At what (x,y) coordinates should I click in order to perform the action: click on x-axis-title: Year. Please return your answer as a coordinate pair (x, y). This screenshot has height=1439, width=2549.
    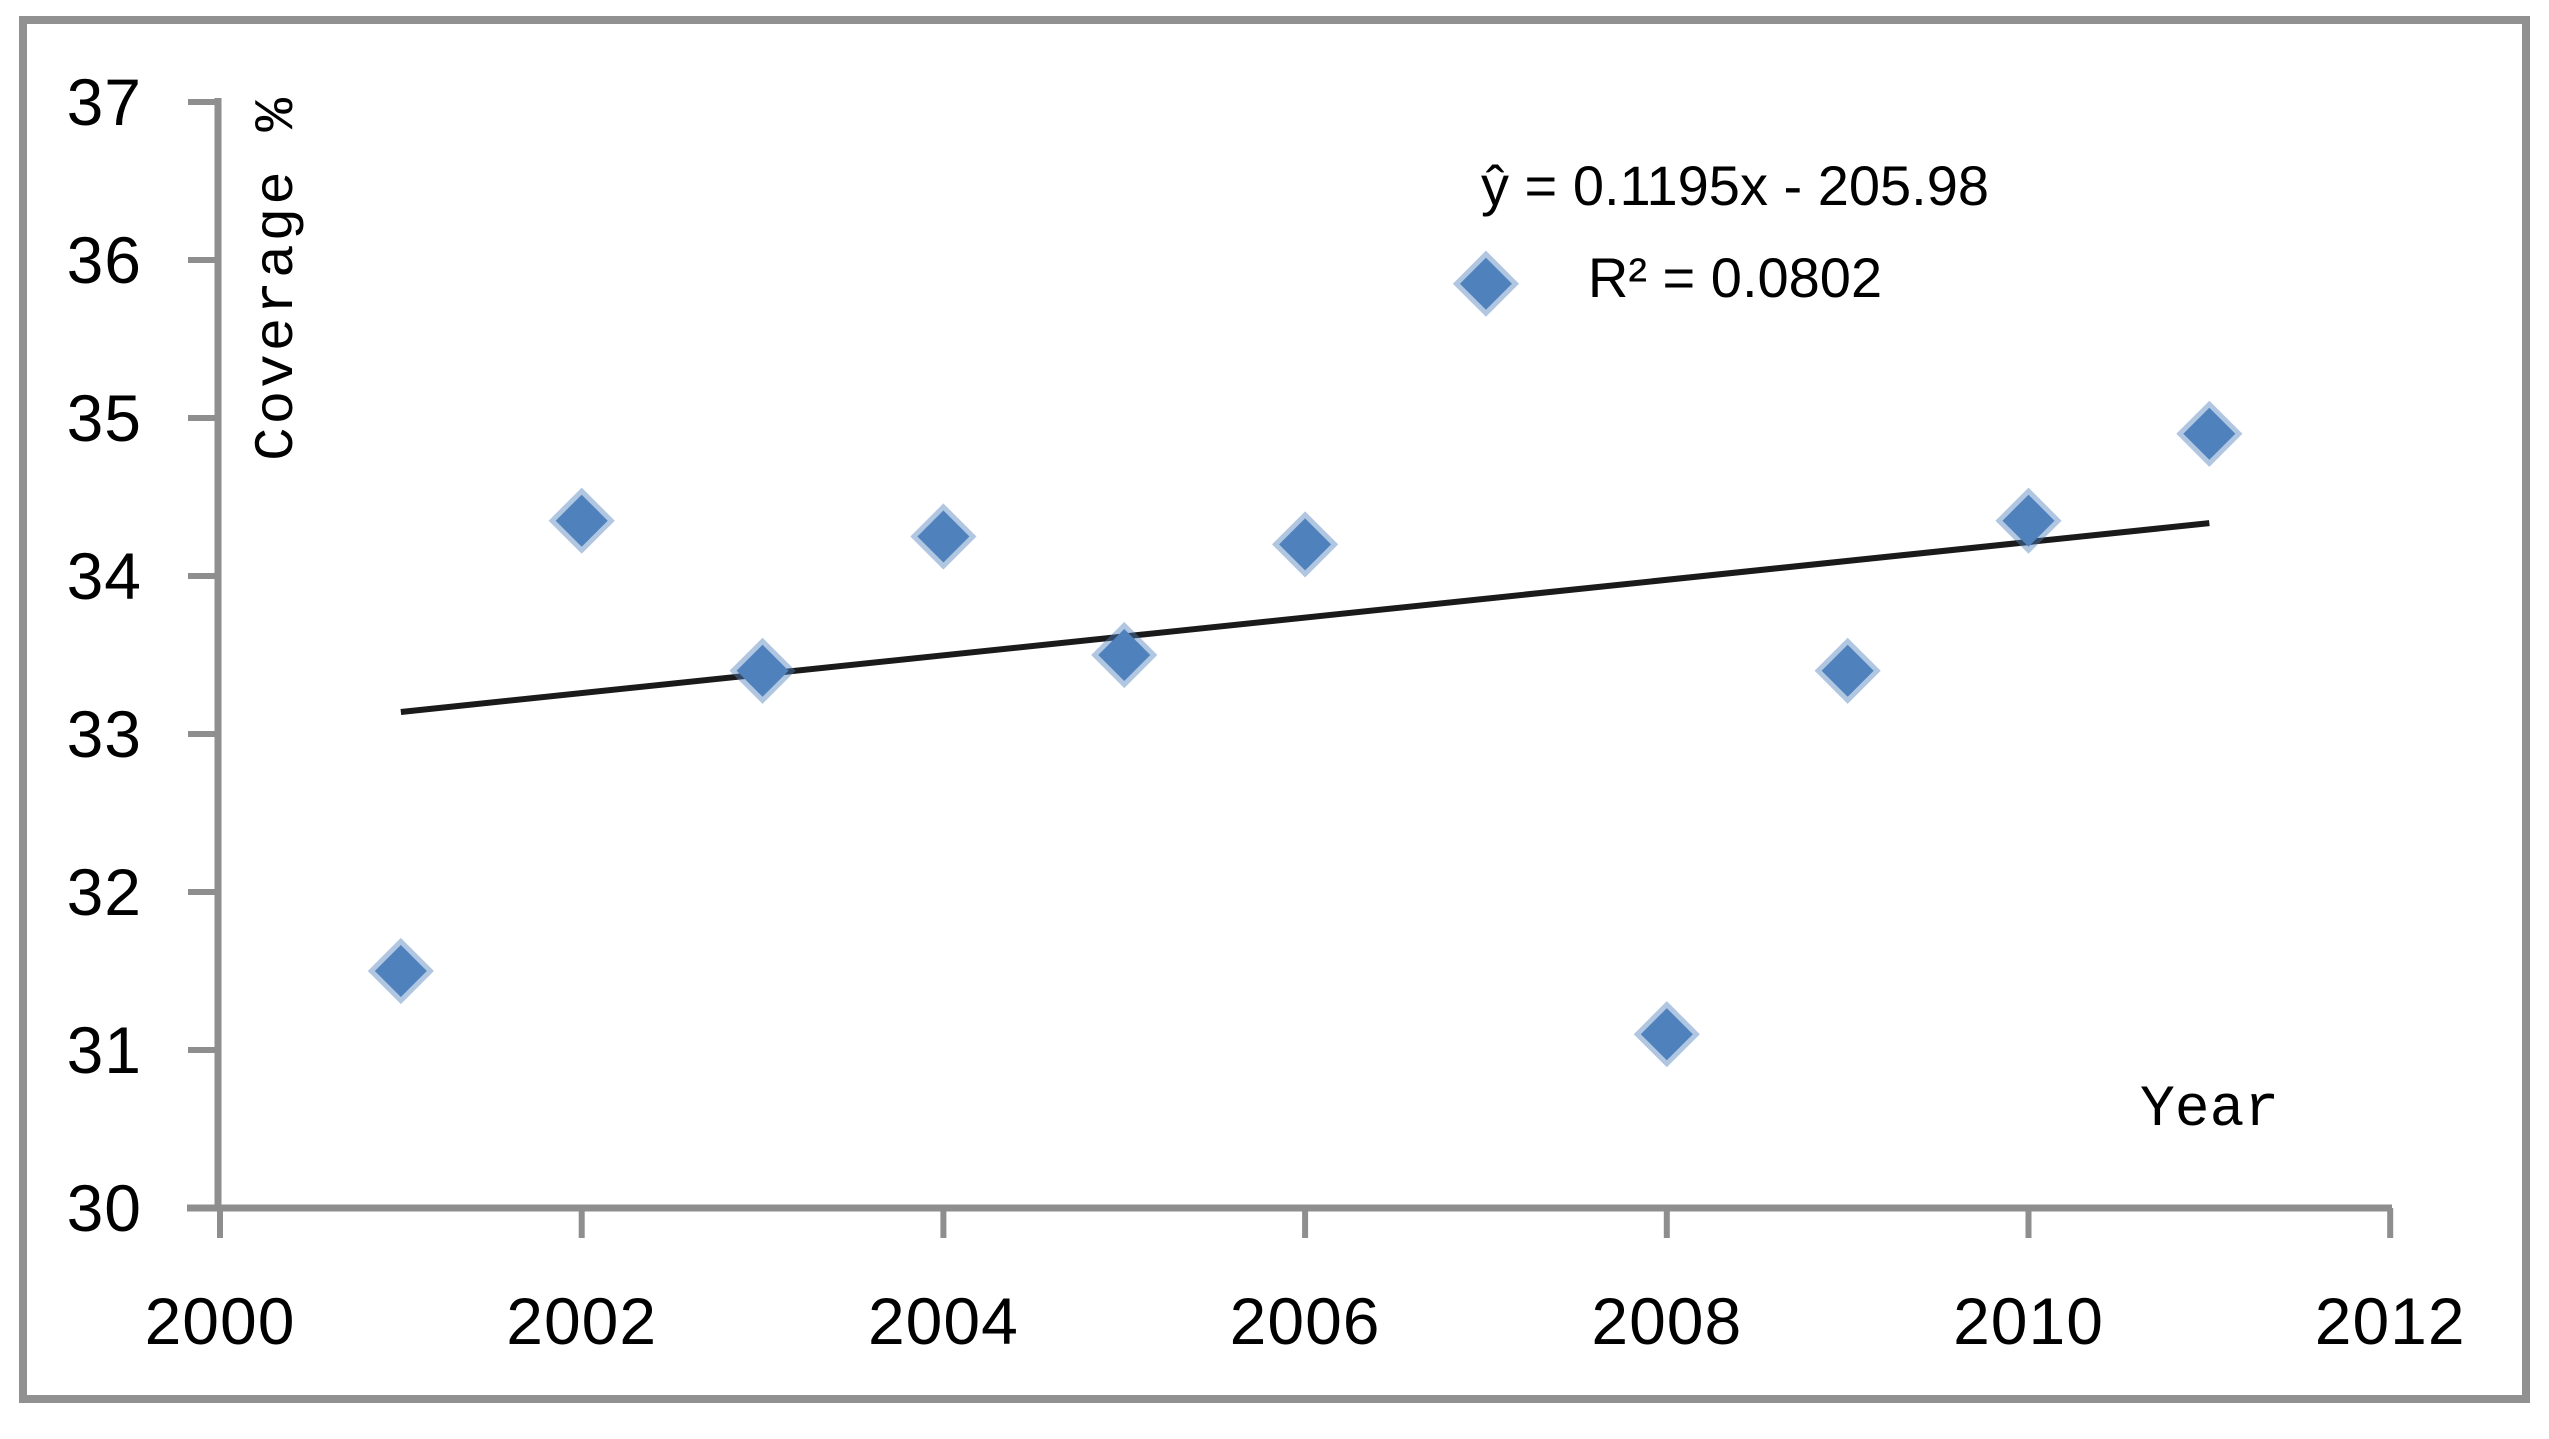
    Looking at the image, I should click on (2210, 1110).